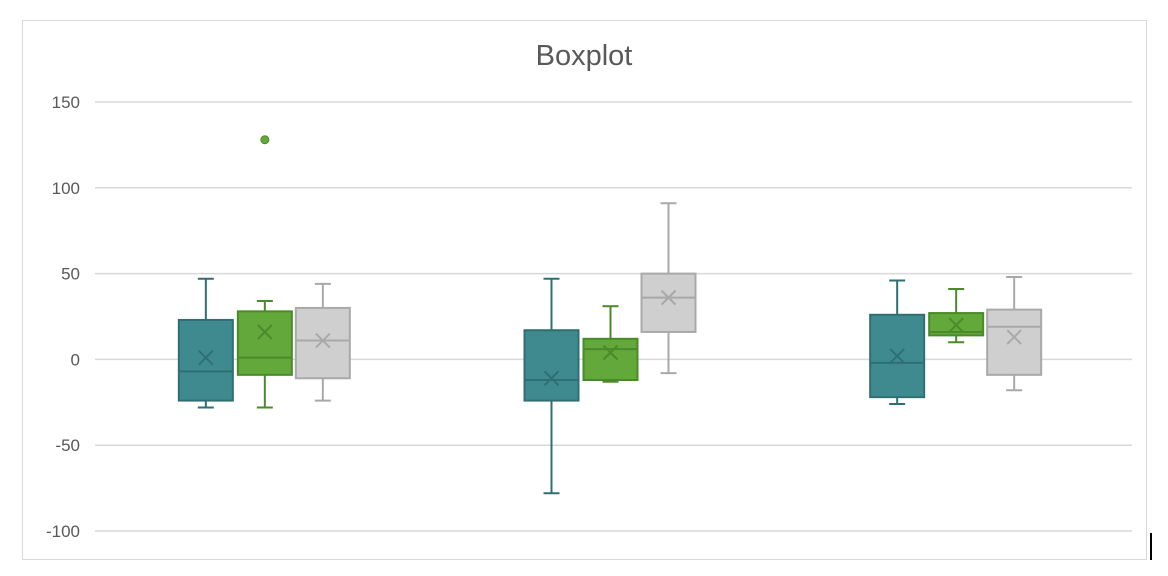 The image size is (1168, 576). What do you see at coordinates (66, 188) in the screenshot?
I see `y-tick-label: 100` at bounding box center [66, 188].